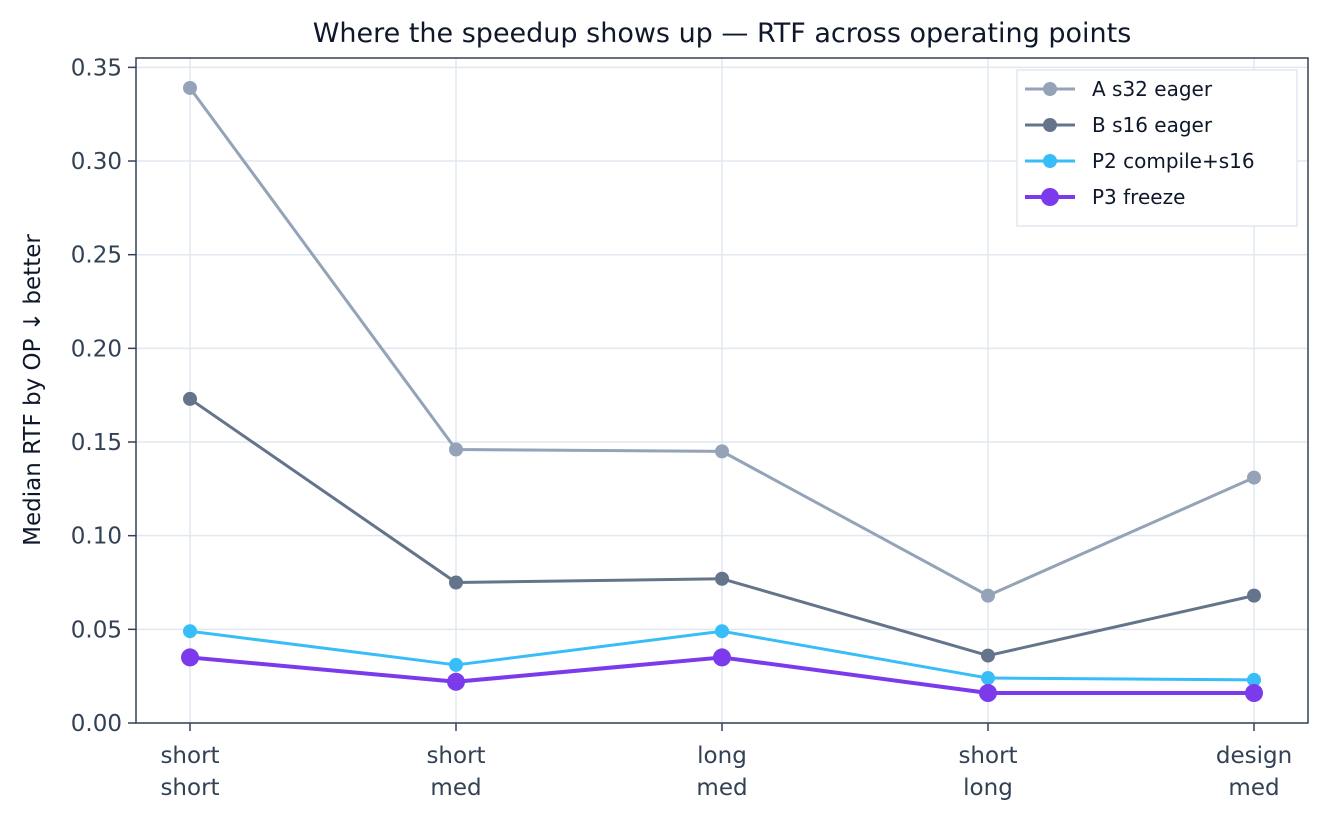 The width and height of the screenshot is (1325, 830). Describe the element at coordinates (96, 724) in the screenshot. I see `y-tick-label: 0.00` at that location.